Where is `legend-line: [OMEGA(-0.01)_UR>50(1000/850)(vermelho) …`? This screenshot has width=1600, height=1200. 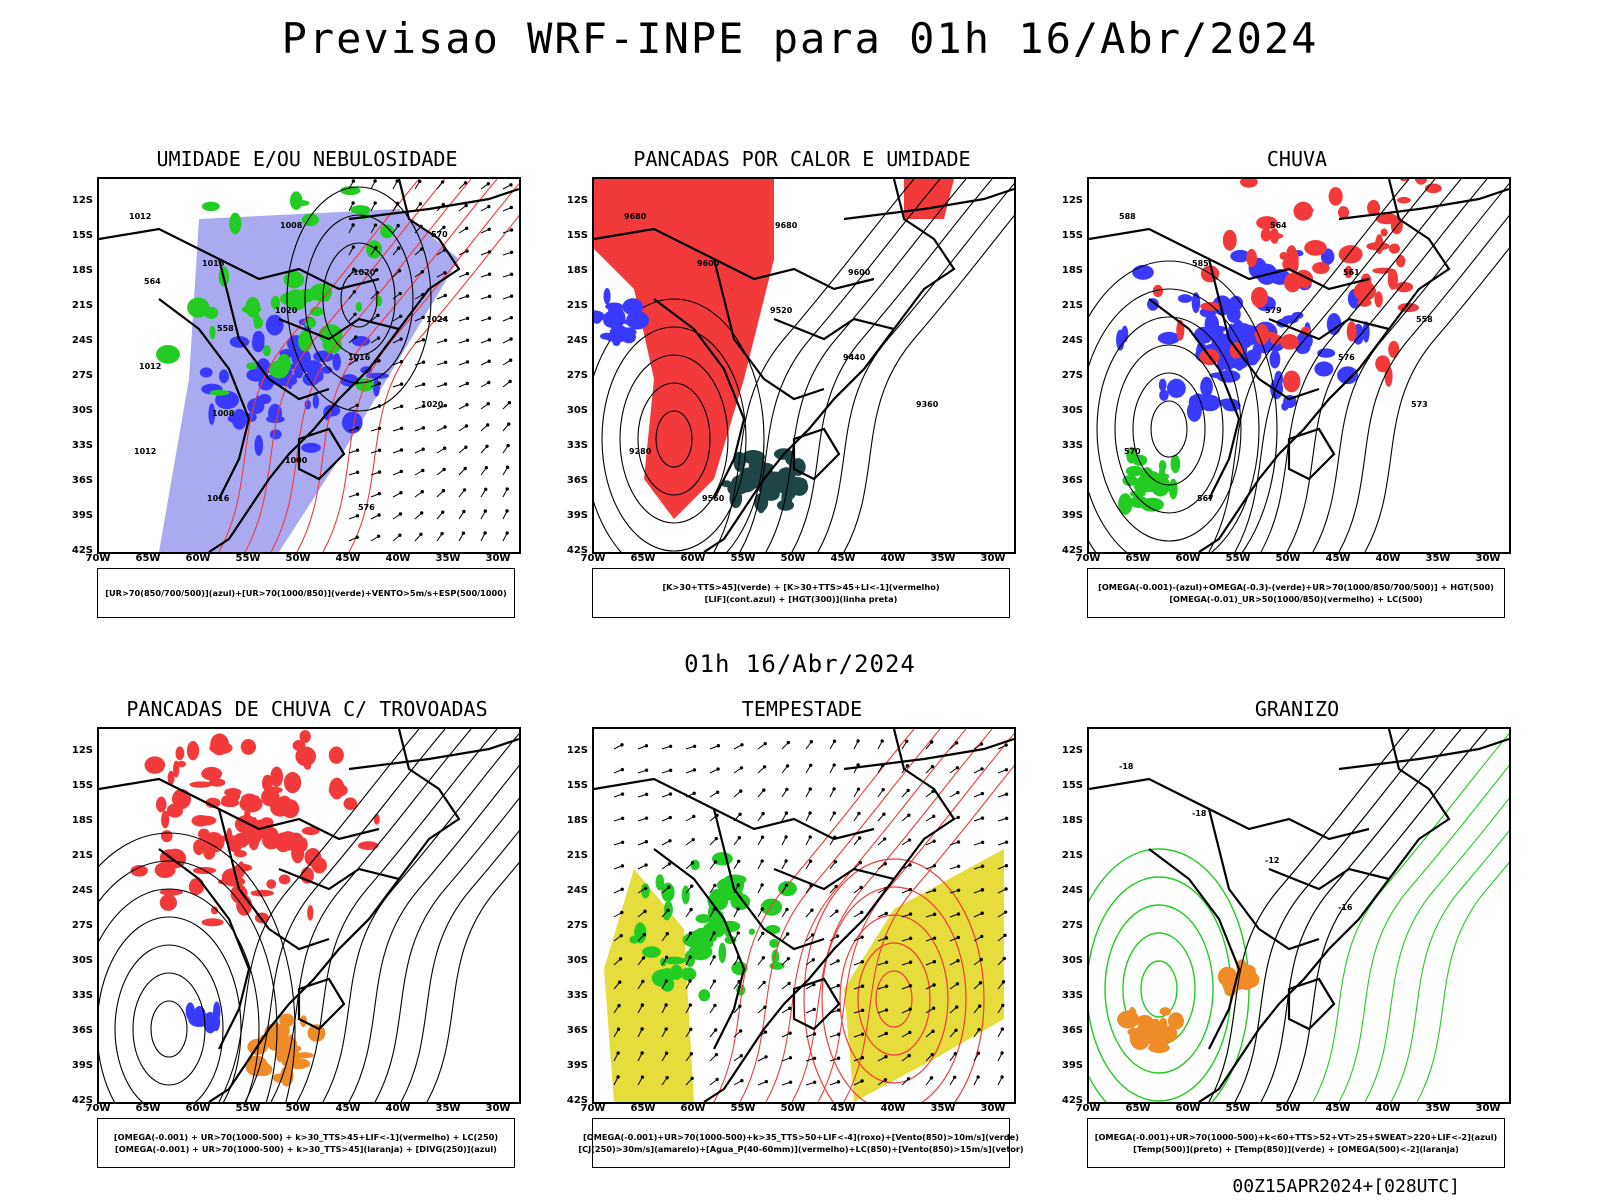 legend-line: [OMEGA(-0.01)_UR>50(1000/850)(vermelho) … is located at coordinates (1296, 599).